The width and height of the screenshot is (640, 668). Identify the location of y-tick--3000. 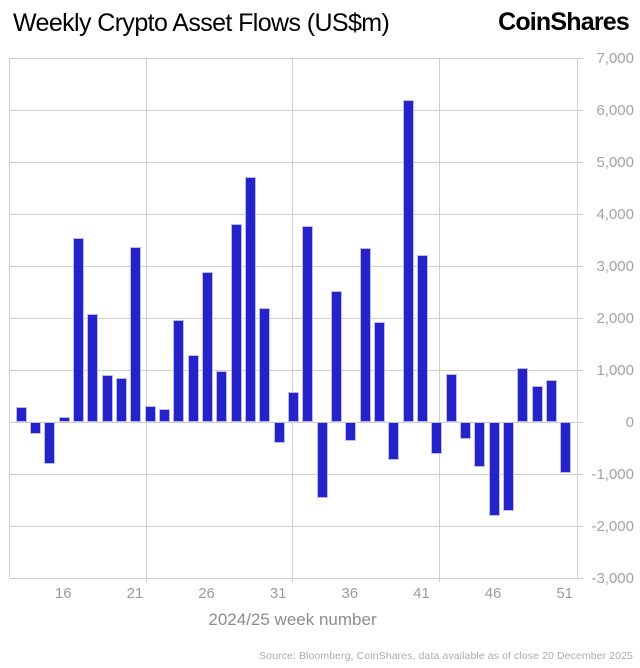
(580, 578).